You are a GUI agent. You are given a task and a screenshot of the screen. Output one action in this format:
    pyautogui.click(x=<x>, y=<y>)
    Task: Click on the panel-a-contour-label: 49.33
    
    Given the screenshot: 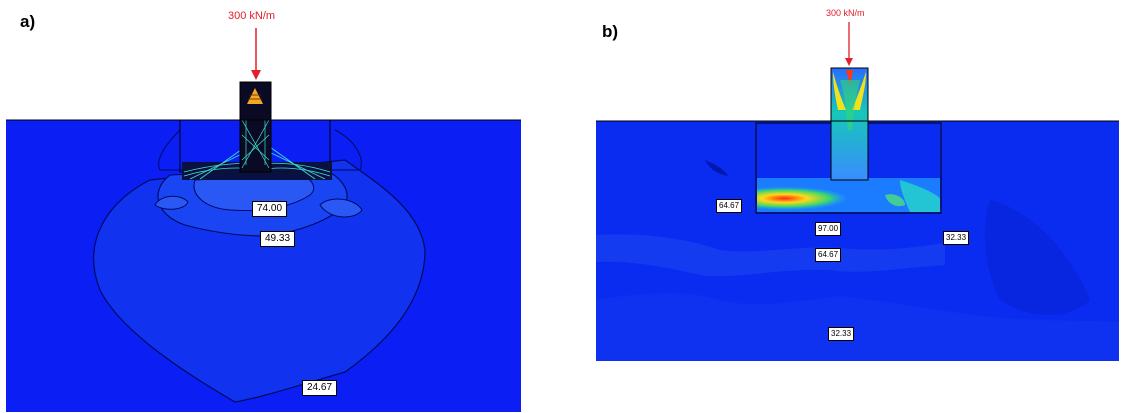 What is the action you would take?
    pyautogui.click(x=278, y=239)
    